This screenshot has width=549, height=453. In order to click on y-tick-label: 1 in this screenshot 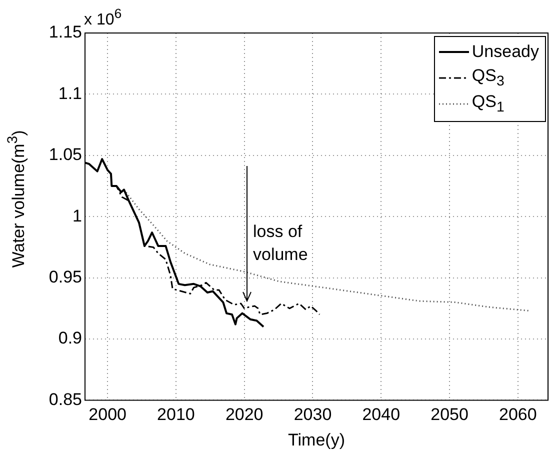, I will do `click(77, 216)`.